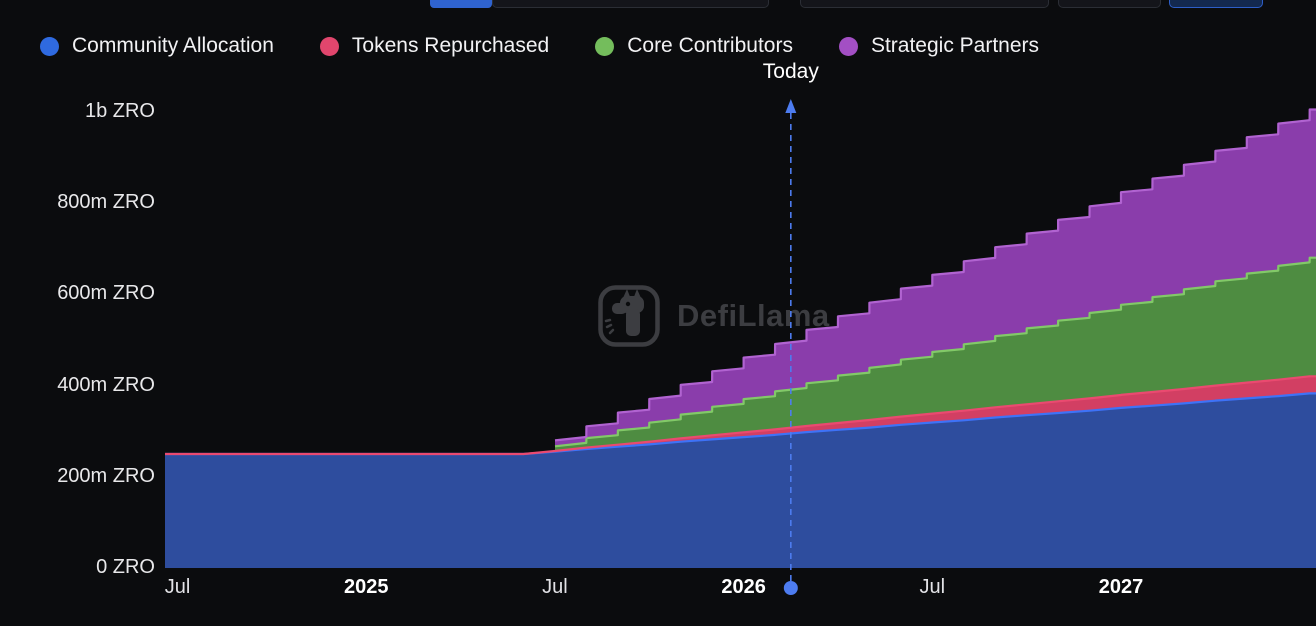  Describe the element at coordinates (743, 587) in the screenshot. I see `x-tick-label: 2026` at that location.